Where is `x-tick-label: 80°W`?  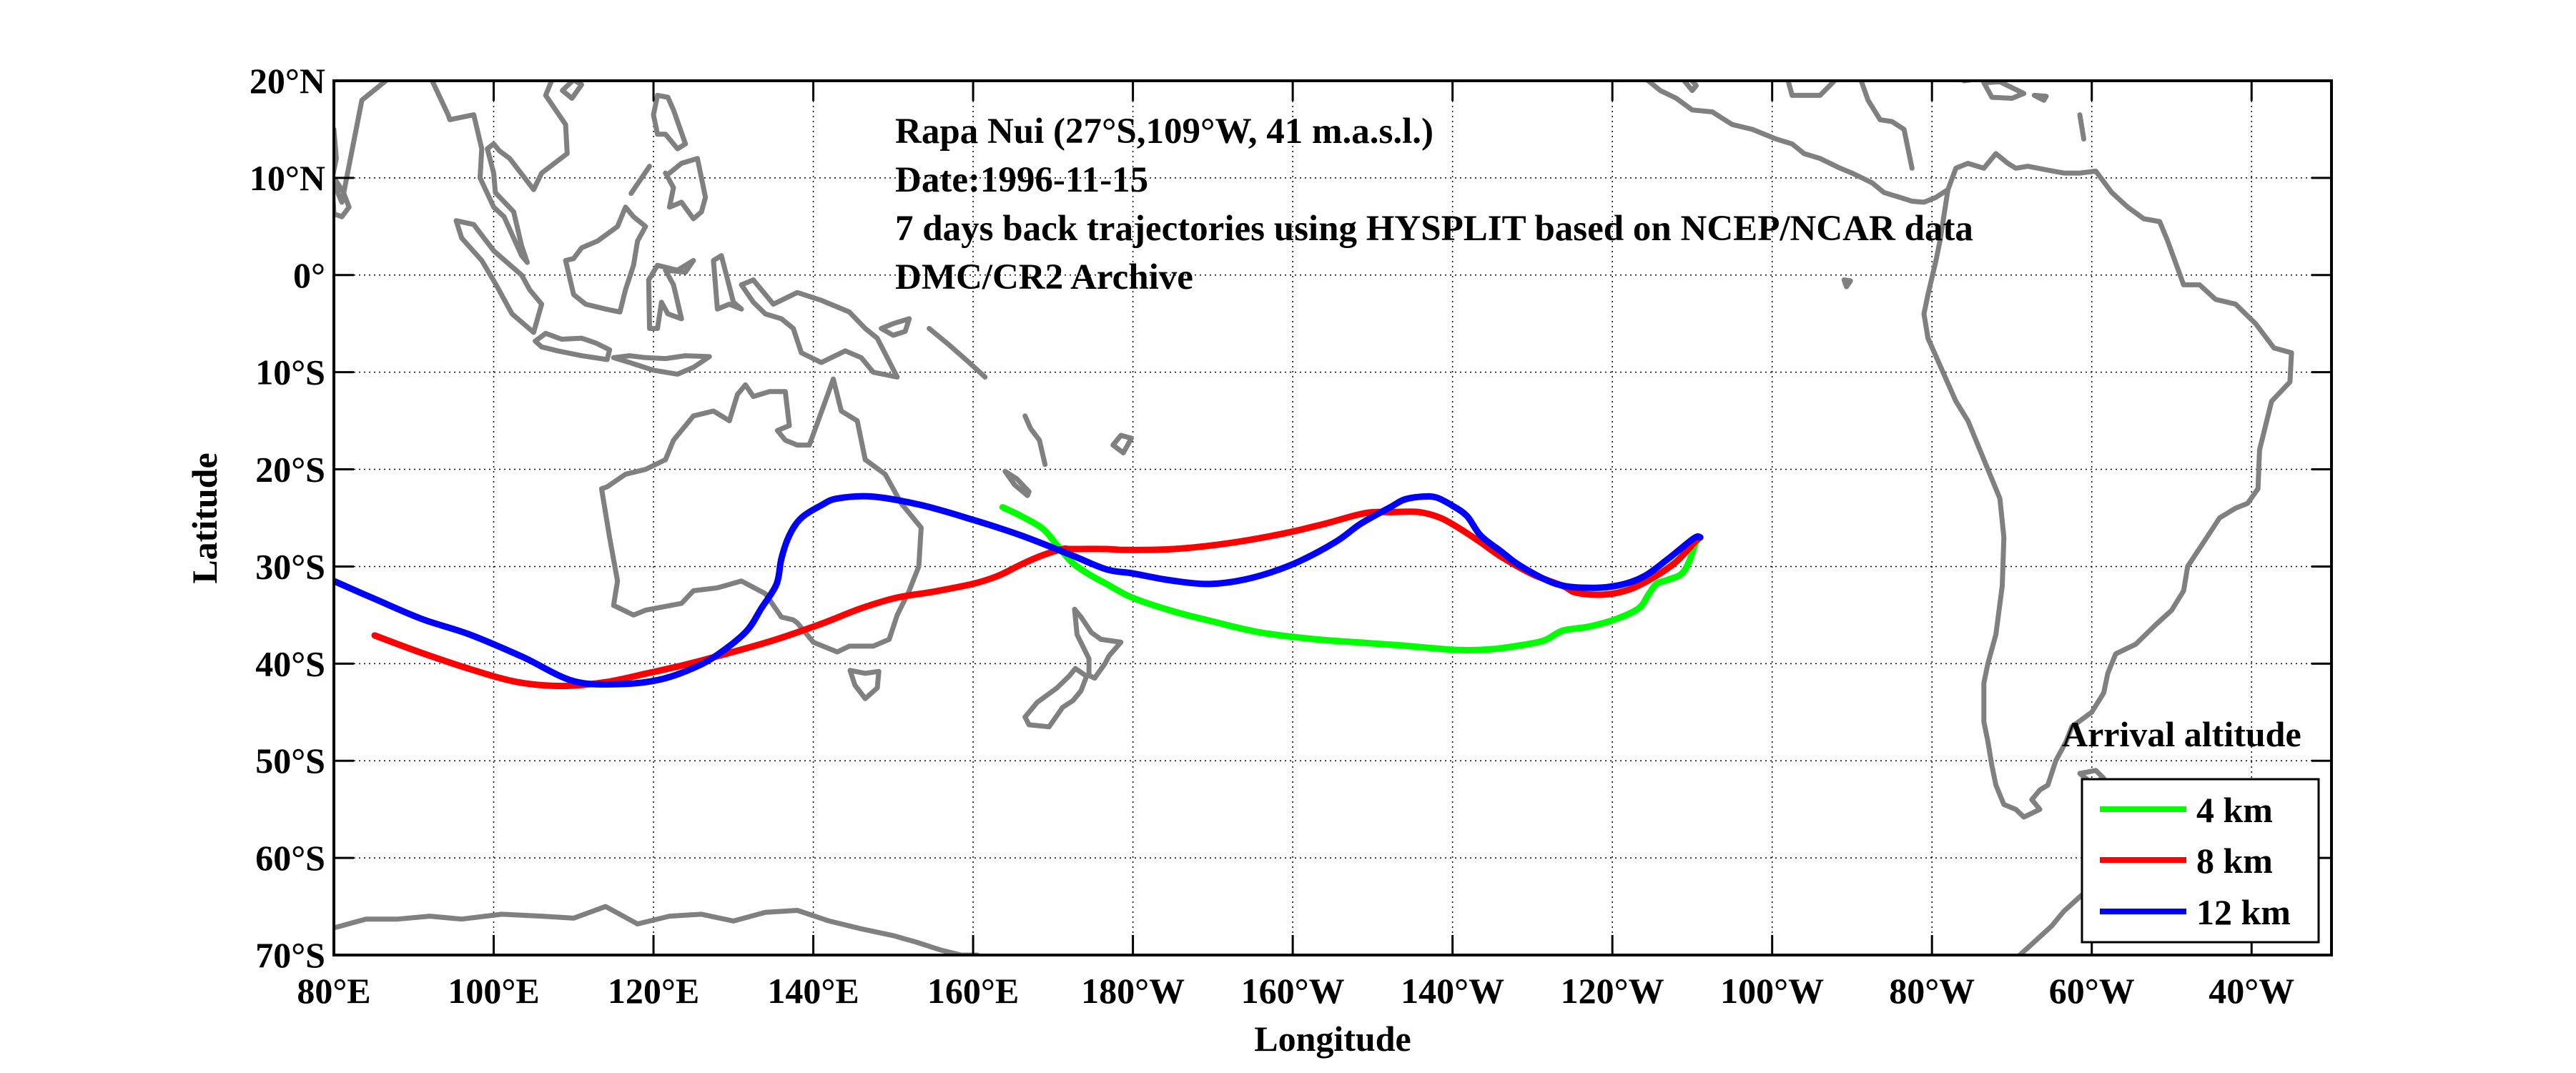 x-tick-label: 80°W is located at coordinates (1932, 991).